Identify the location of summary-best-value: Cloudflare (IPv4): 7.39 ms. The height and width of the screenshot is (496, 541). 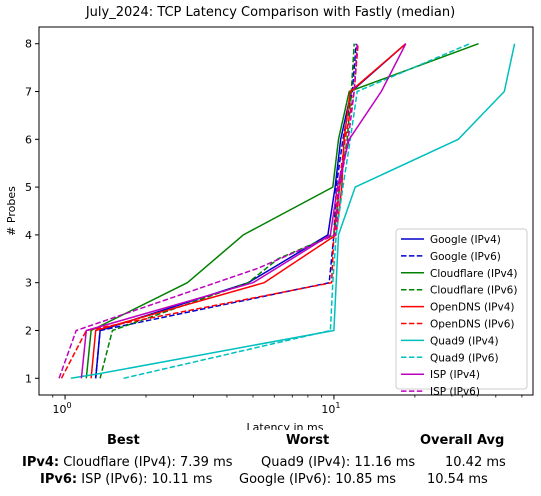
(148, 462).